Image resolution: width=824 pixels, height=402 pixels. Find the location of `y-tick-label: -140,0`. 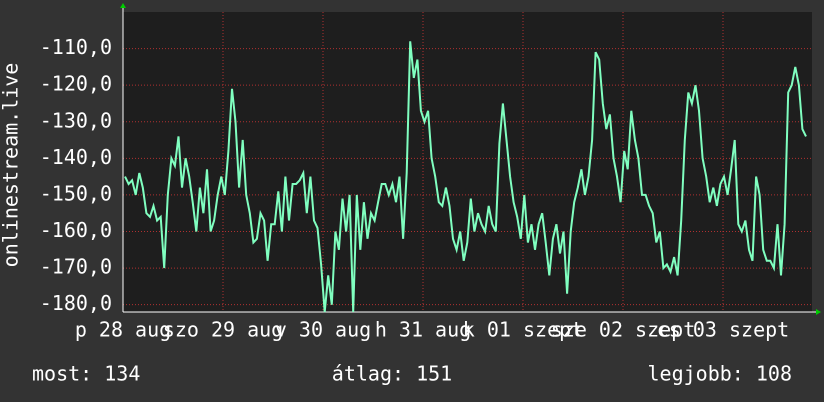

y-tick-label: -140,0 is located at coordinates (76, 157).